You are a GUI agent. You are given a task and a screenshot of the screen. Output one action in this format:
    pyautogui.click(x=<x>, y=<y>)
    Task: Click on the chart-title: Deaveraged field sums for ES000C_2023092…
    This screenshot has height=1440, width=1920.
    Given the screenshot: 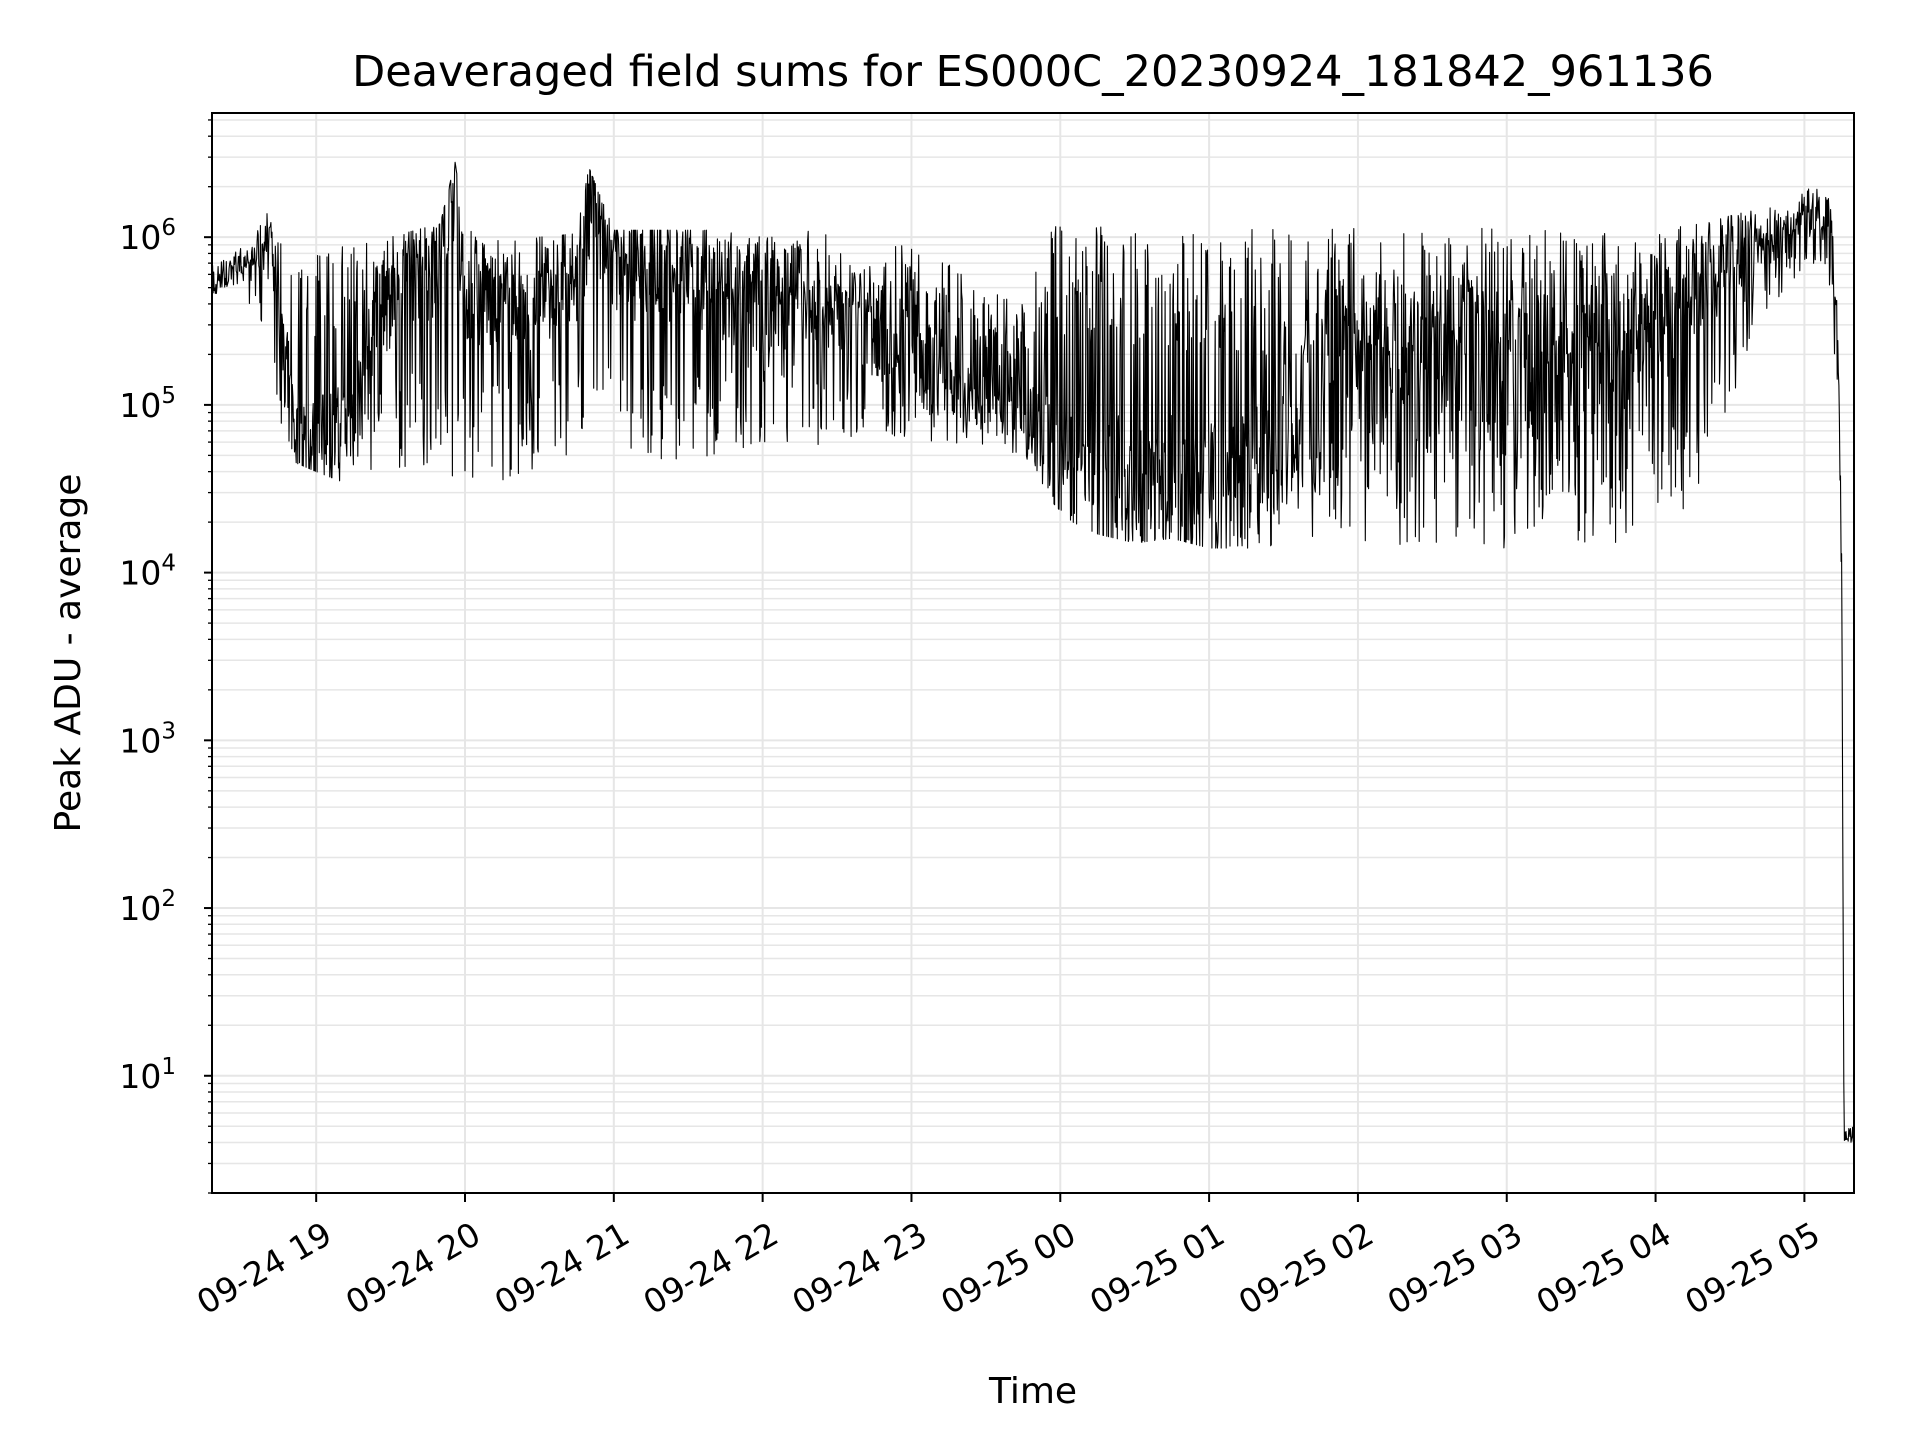 What is the action you would take?
    pyautogui.click(x=1033, y=72)
    